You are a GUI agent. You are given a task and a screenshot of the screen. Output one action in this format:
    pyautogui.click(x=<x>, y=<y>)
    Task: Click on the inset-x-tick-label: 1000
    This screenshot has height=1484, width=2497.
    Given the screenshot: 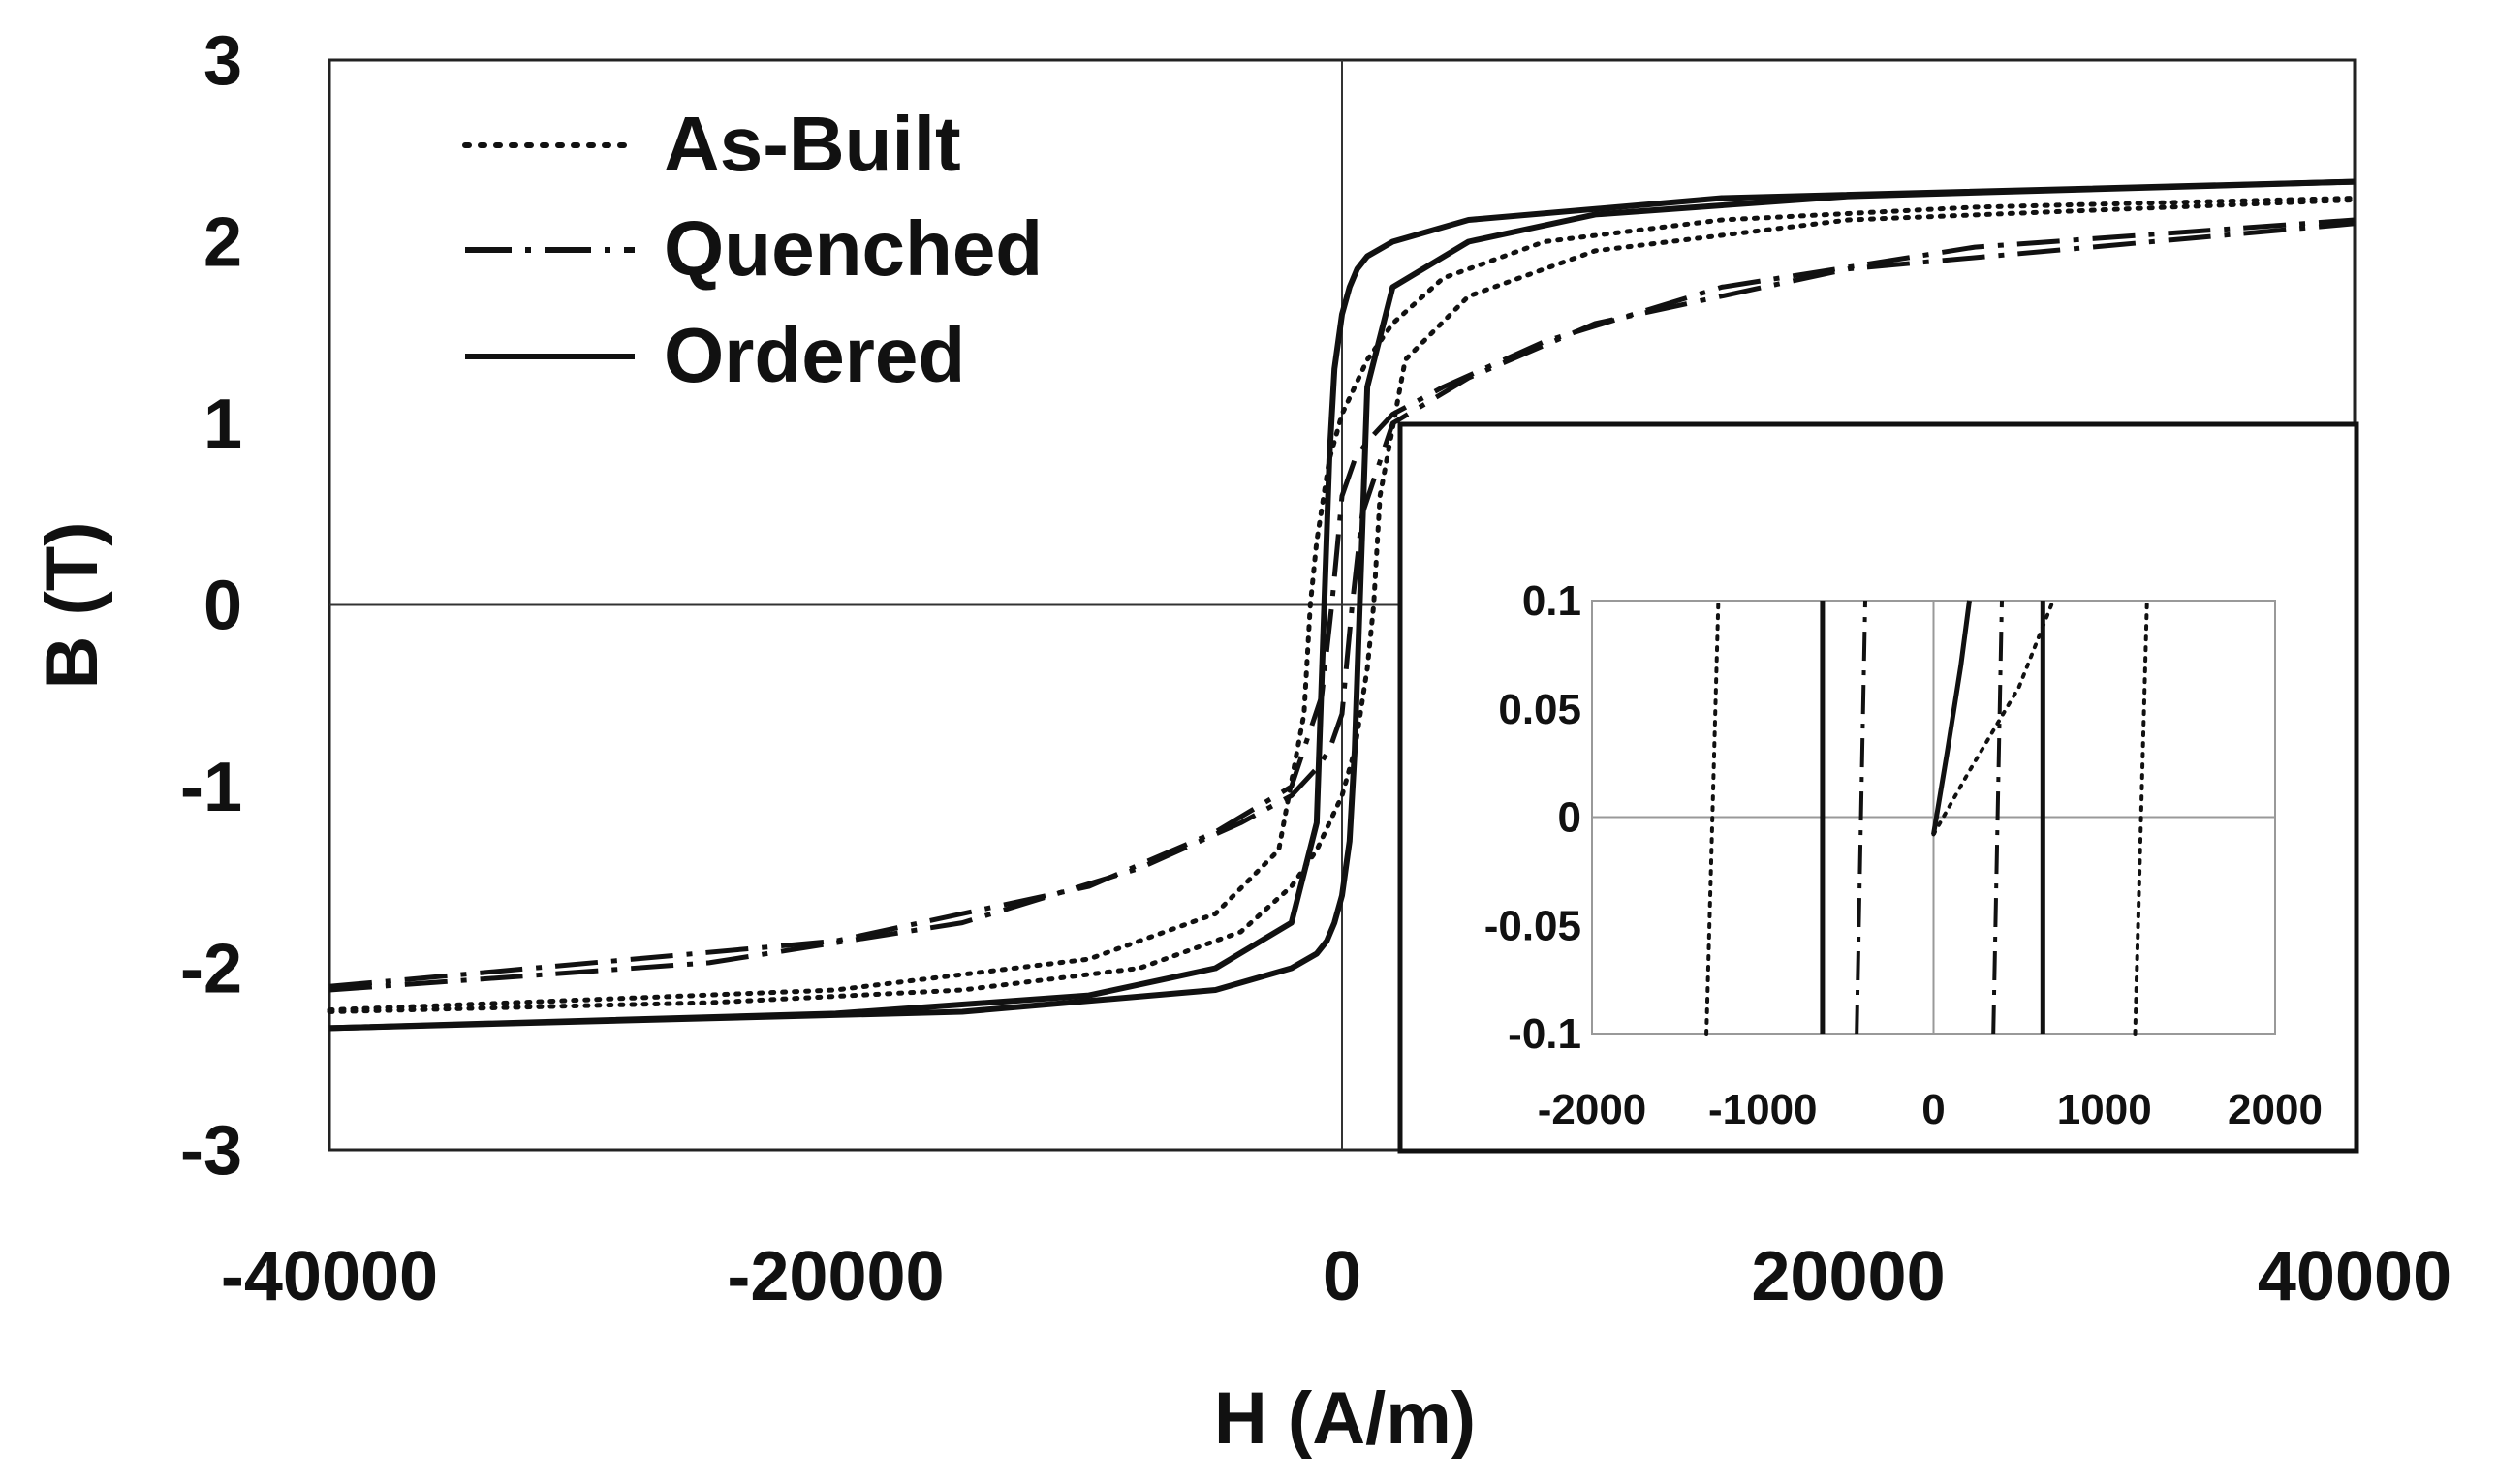 What is the action you would take?
    pyautogui.click(x=2104, y=1109)
    